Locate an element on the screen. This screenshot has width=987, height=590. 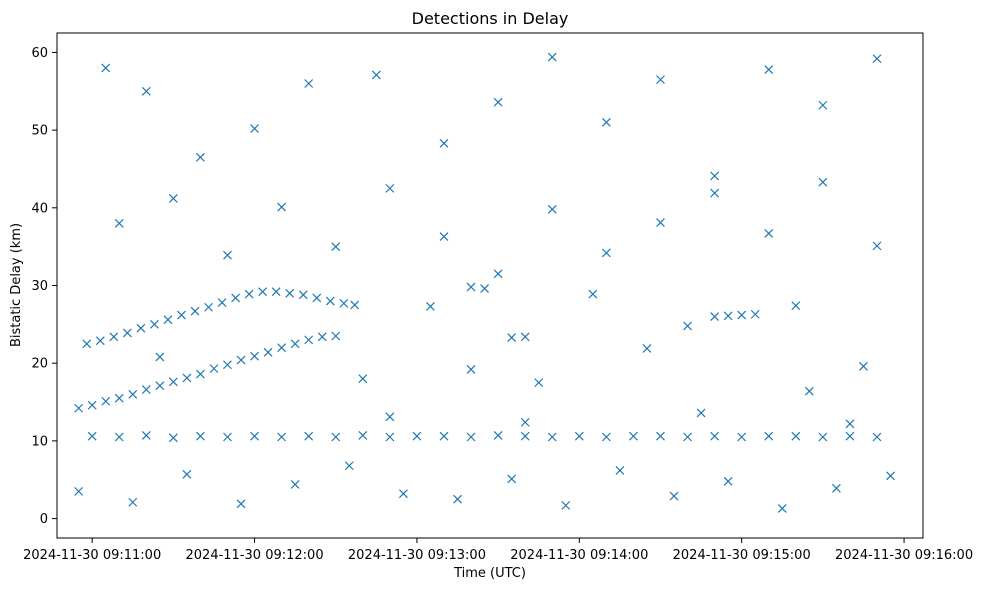
y-tick-label: 0 is located at coordinates (44, 519).